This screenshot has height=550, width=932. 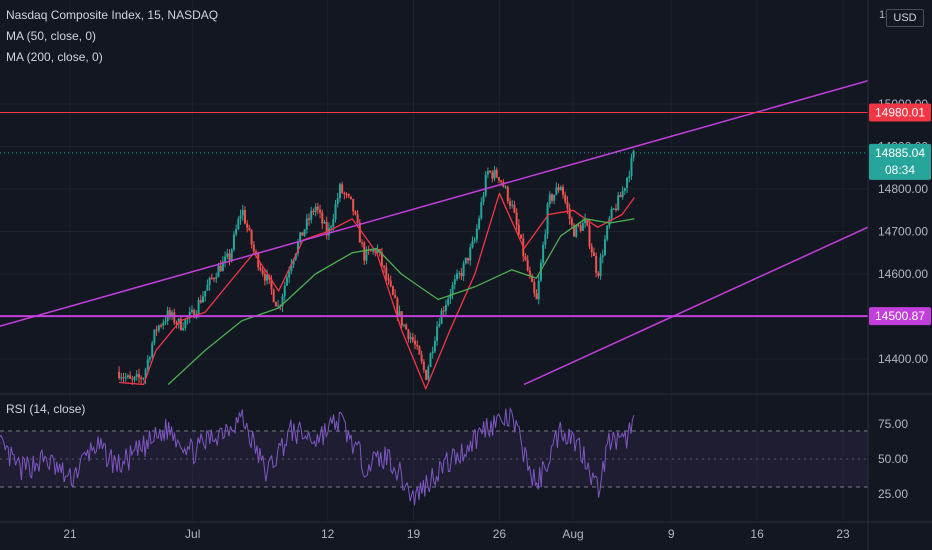 What do you see at coordinates (900, 170) in the screenshot?
I see `countdown-label: 08:34` at bounding box center [900, 170].